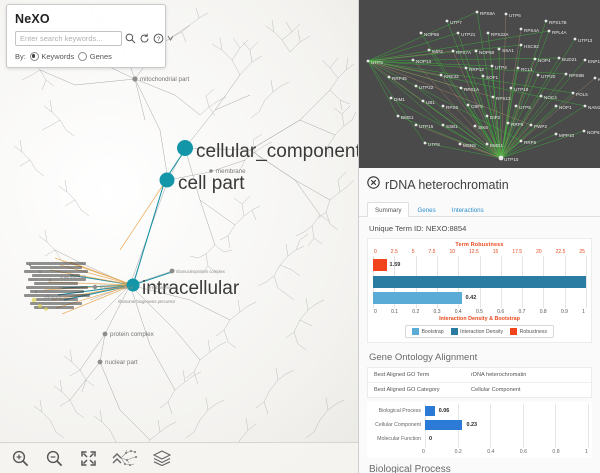 The width and height of the screenshot is (600, 473). Describe the element at coordinates (452, 126) in the screenshot. I see `gene-label: SSB1` at that location.